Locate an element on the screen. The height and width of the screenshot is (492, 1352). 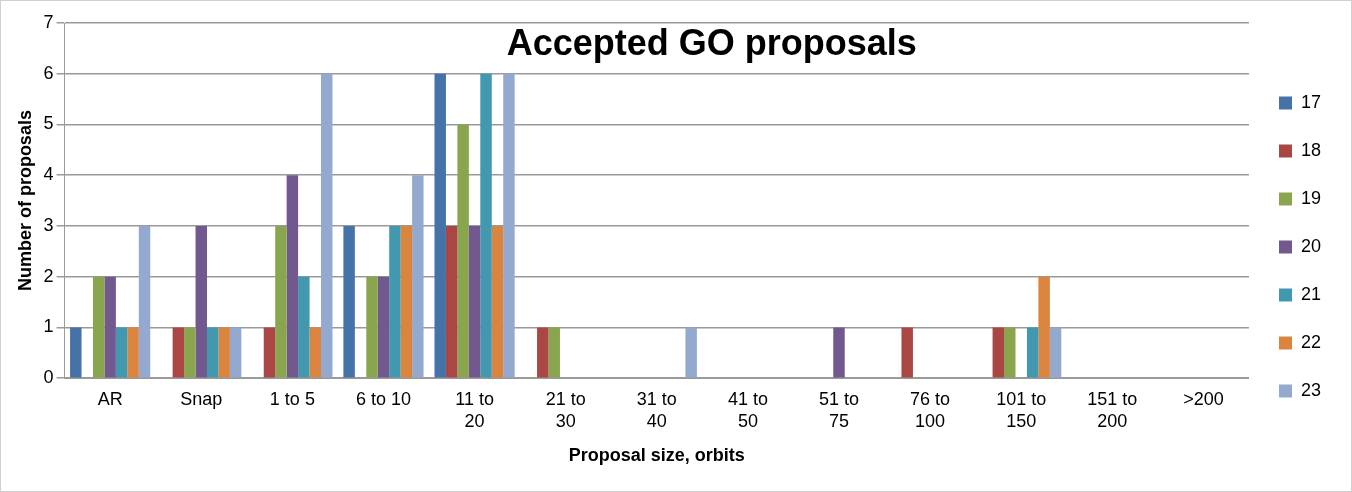
y-tick-label: 7 is located at coordinates (48, 21).